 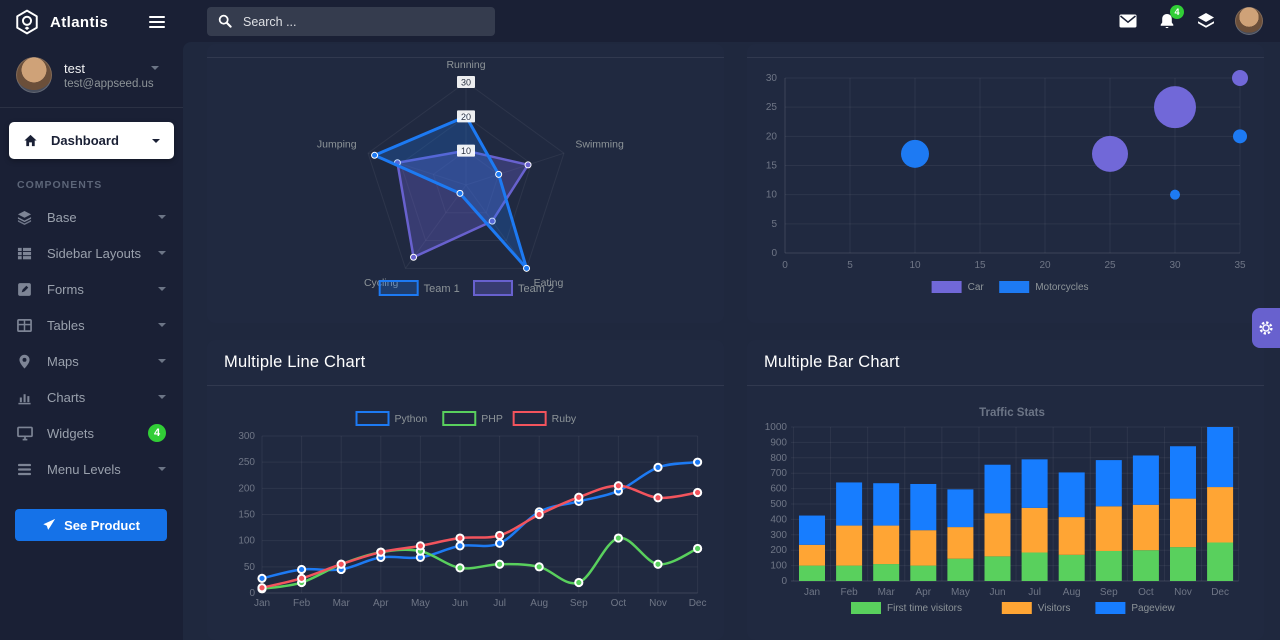 I want to click on sidebar-item-sidebar-layouts: Sidebar Layouts, so click(x=91, y=253).